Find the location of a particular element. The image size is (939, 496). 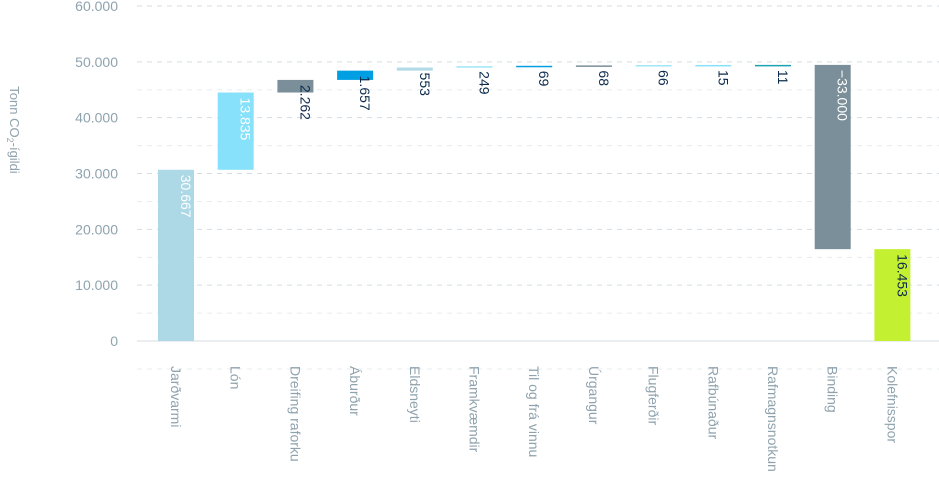

y-tick-label: 30.000 is located at coordinates (96, 174).